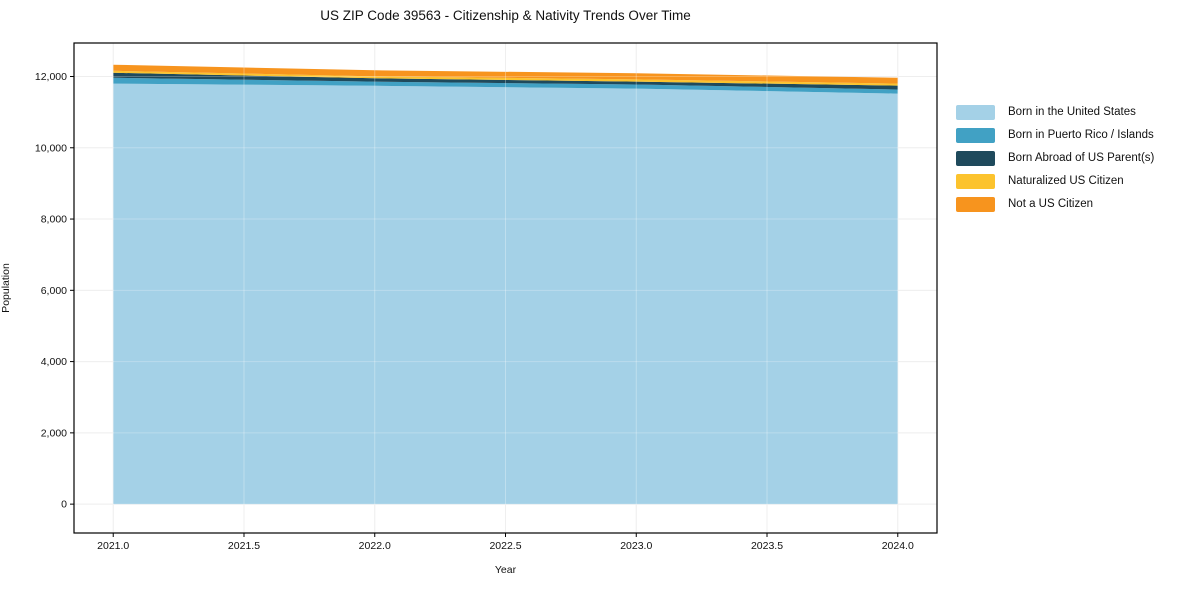  Describe the element at coordinates (375, 546) in the screenshot. I see `x-tick-label: 2022.0` at that location.